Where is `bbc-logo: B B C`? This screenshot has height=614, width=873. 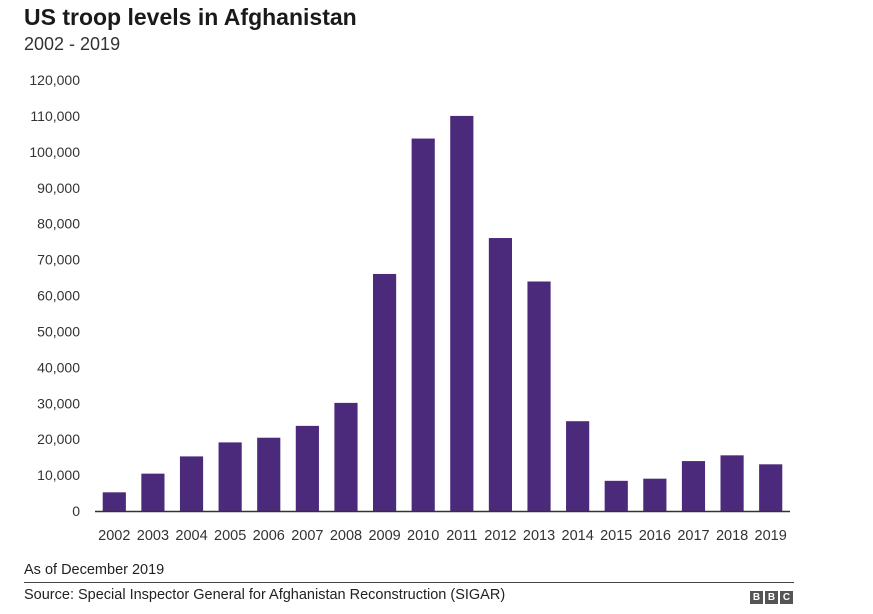
bbc-logo: B B C is located at coordinates (771, 597).